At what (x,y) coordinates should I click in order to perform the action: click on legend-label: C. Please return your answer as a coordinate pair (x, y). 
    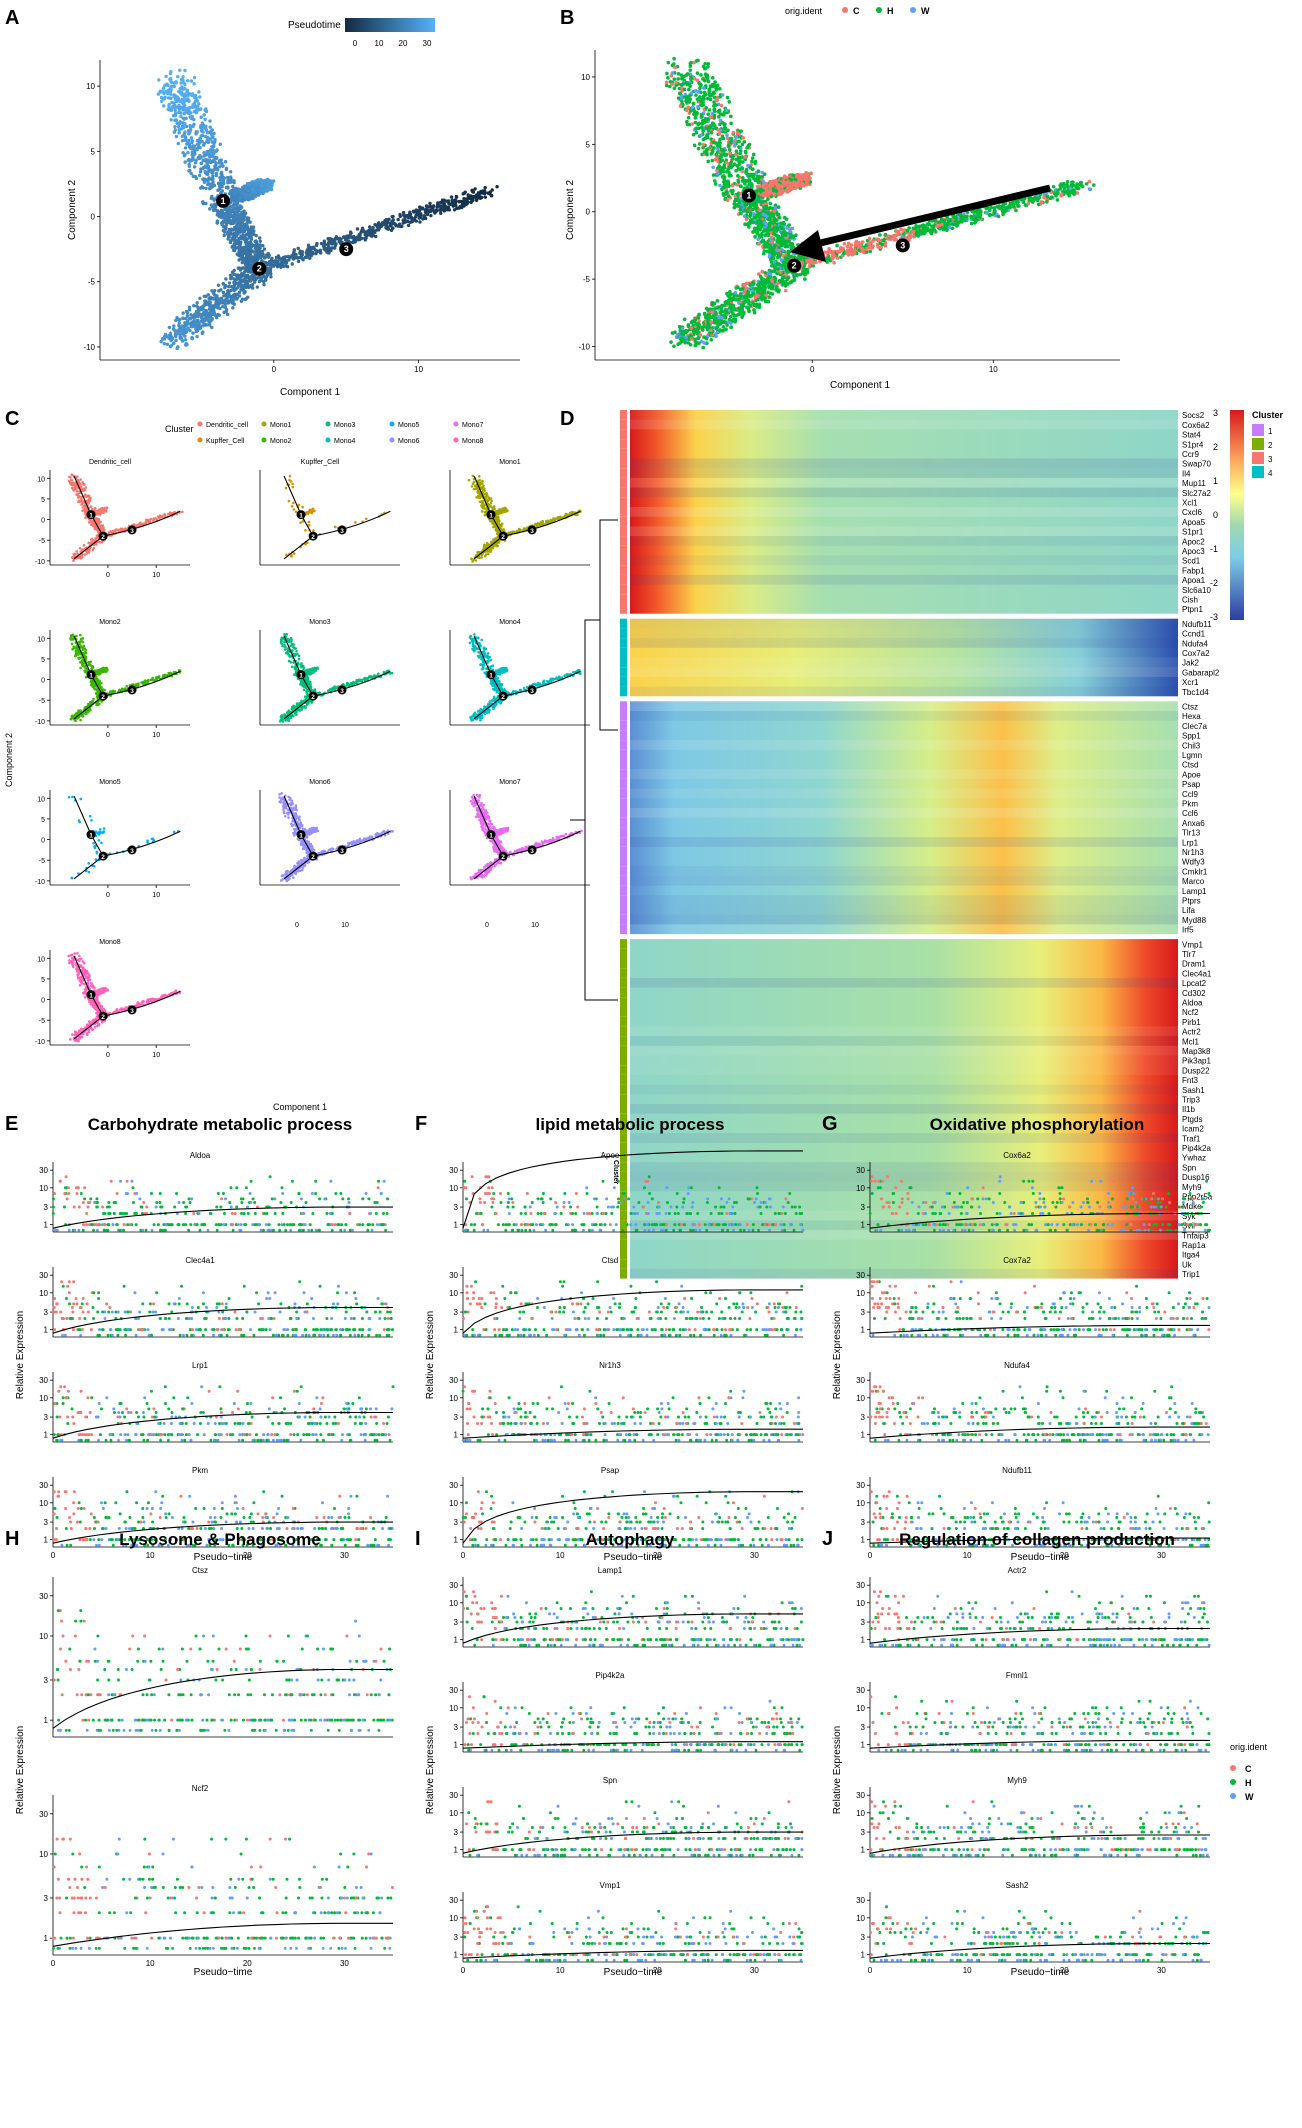
    Looking at the image, I should click on (856, 11).